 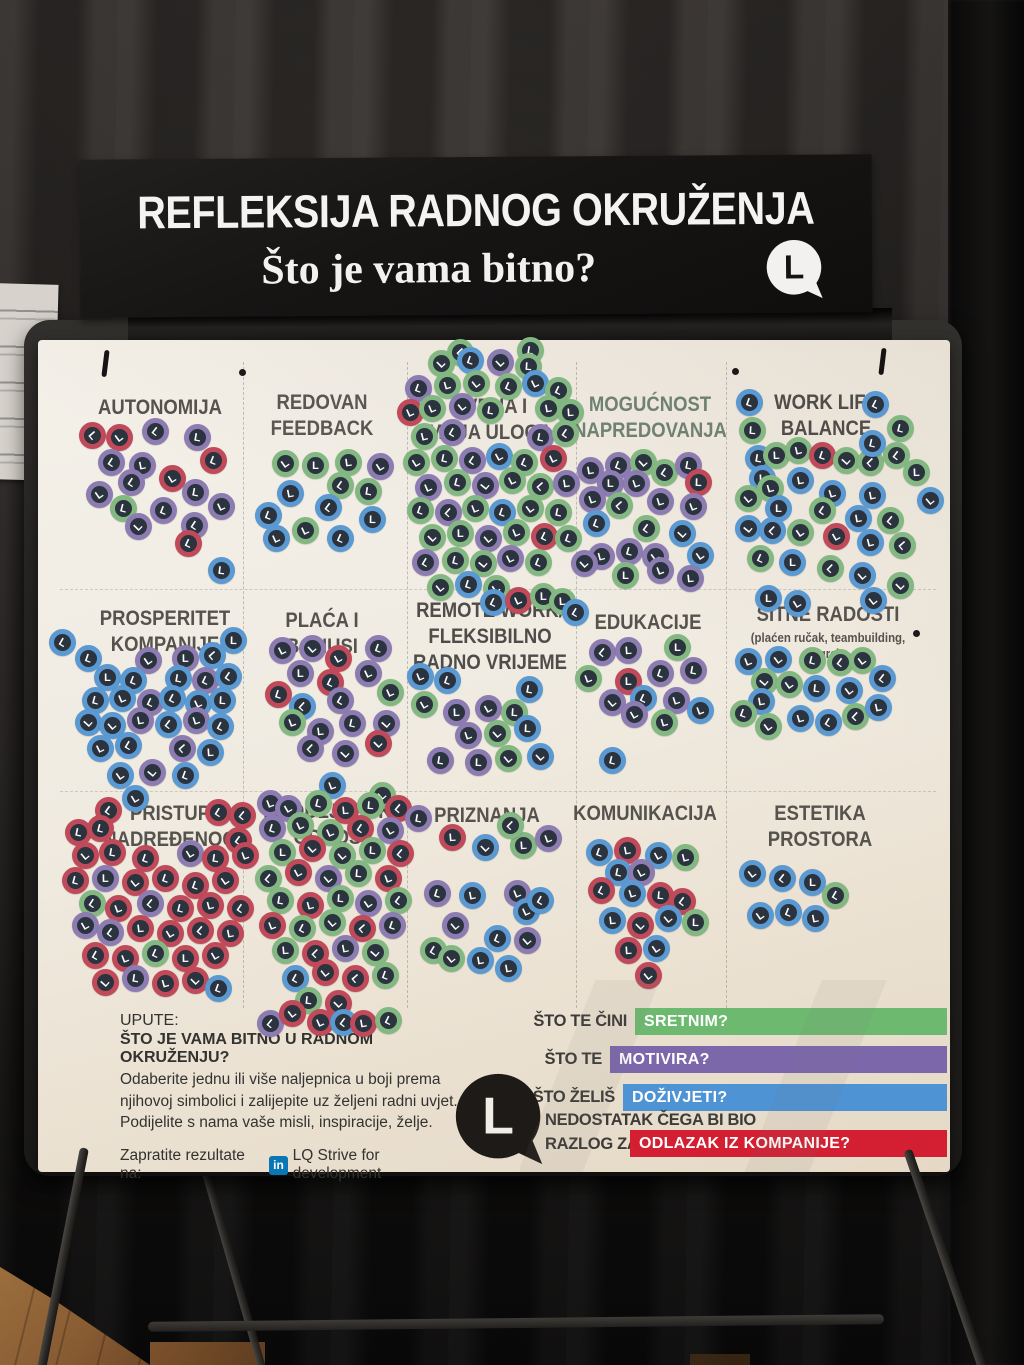 I want to click on category-label-svrha-i-moja-uloga: SVRHA I MOJA ULOGA, so click(x=490, y=420).